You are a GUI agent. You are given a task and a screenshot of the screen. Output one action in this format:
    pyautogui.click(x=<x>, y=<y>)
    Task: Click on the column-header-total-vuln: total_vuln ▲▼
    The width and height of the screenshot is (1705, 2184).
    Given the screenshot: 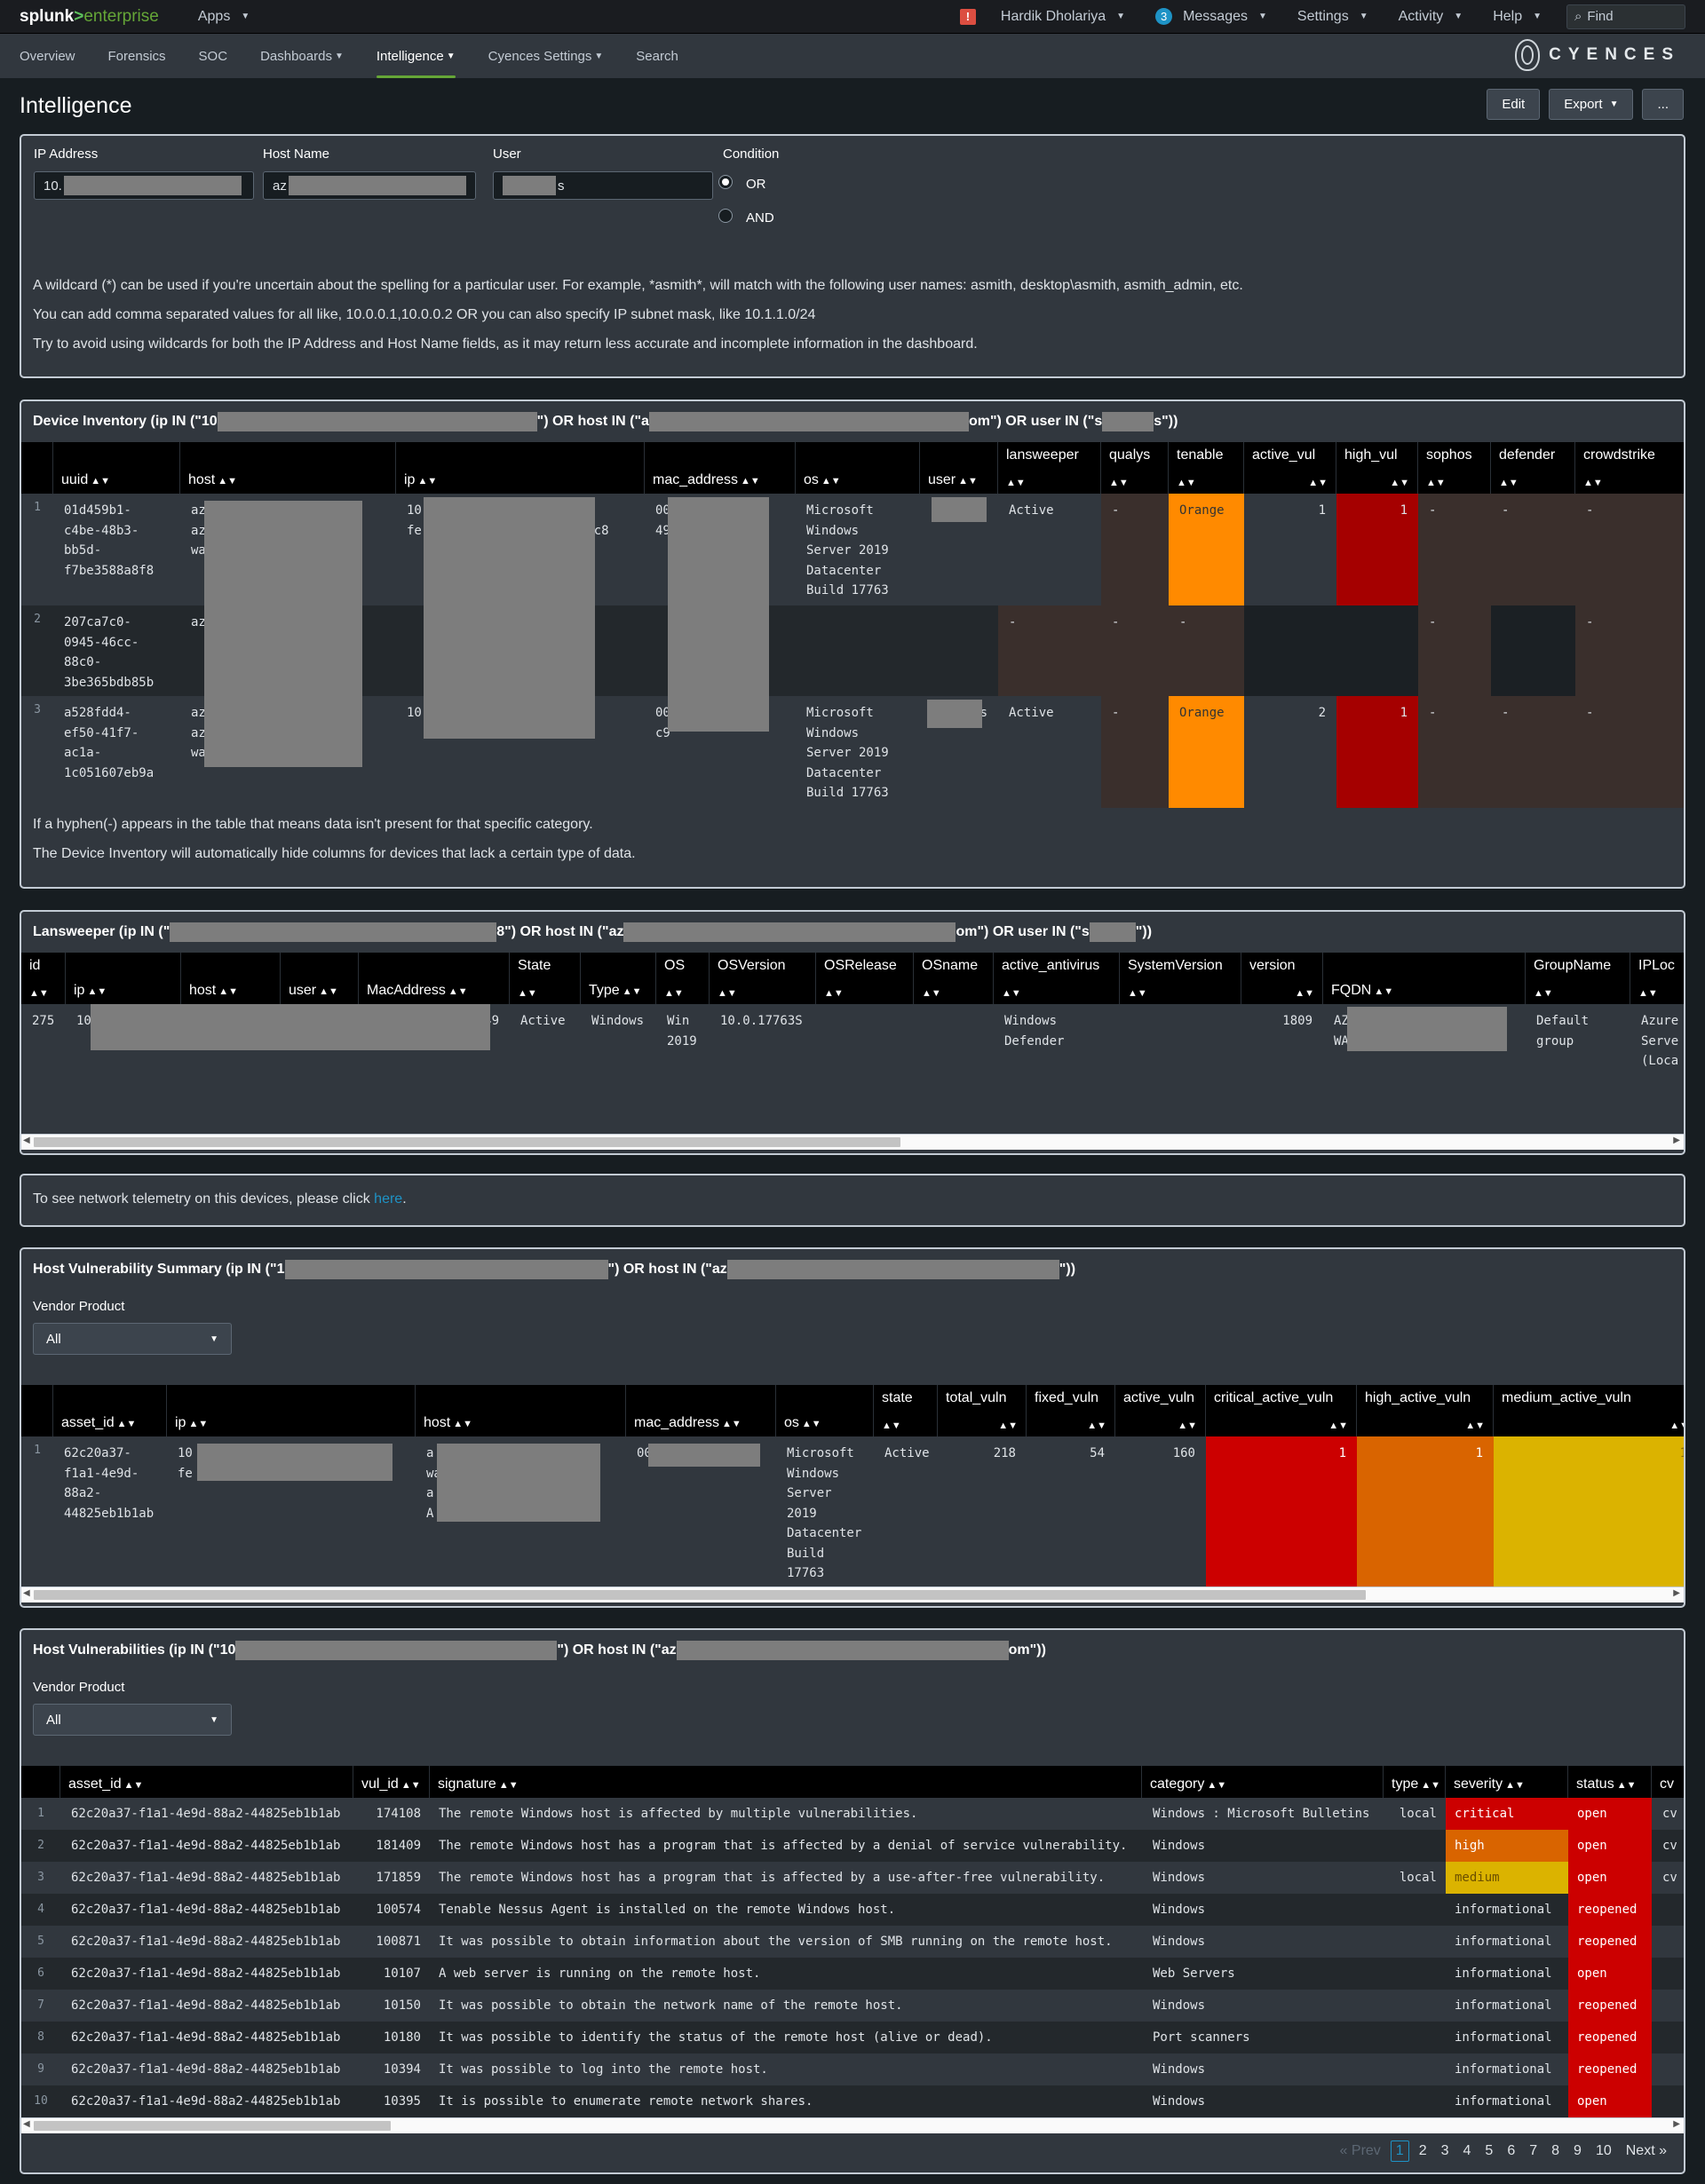 What is the action you would take?
    pyautogui.click(x=983, y=1410)
    